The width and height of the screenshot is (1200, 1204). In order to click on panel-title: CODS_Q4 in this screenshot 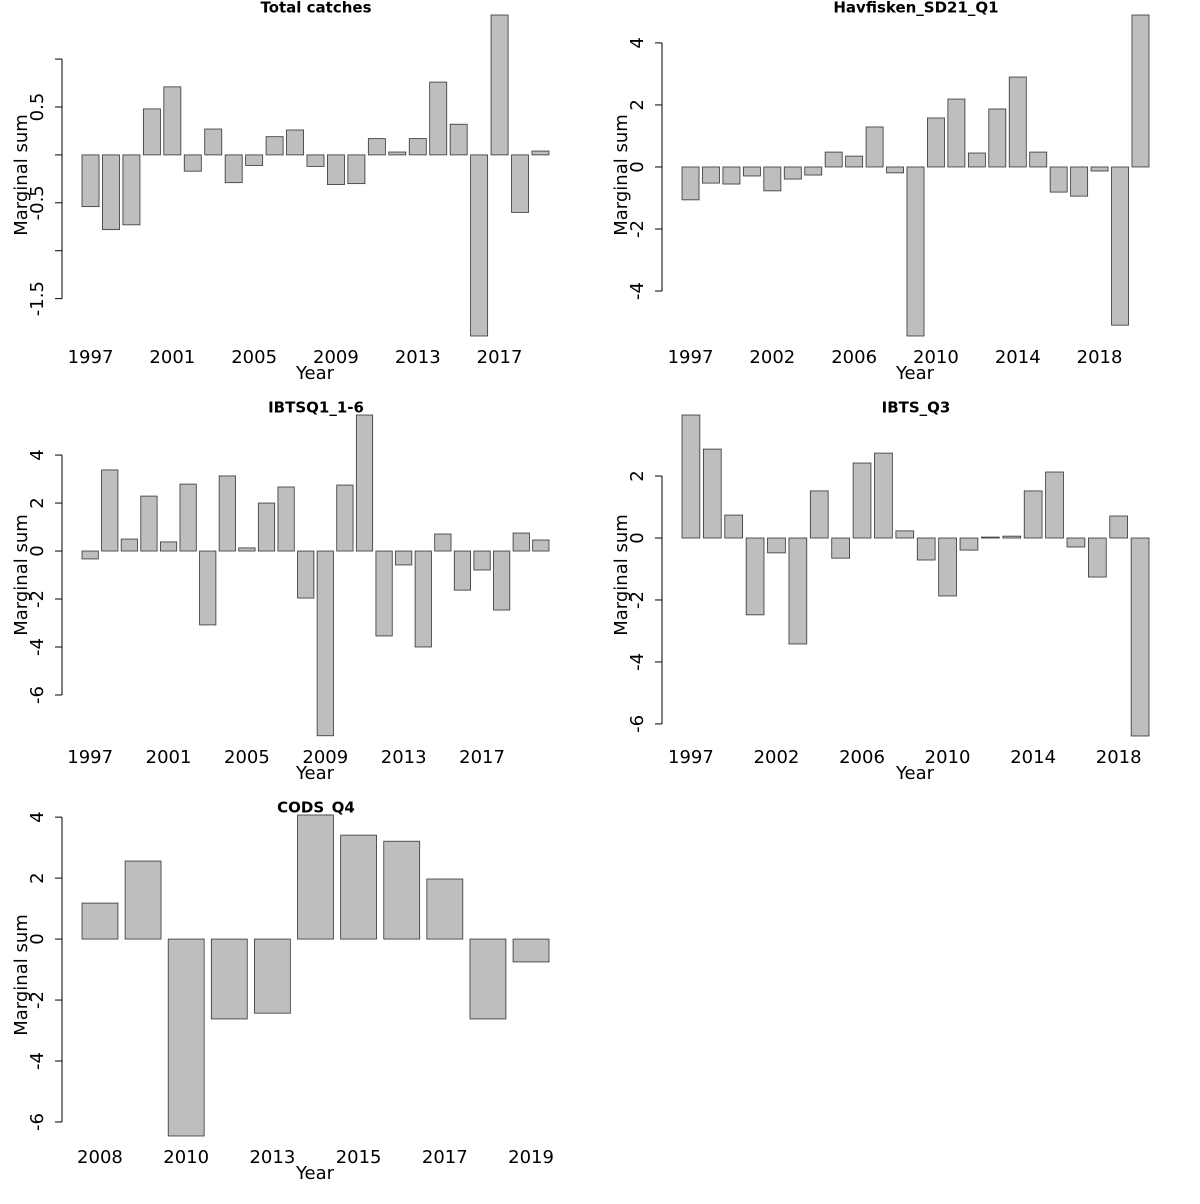, I will do `click(316, 808)`.